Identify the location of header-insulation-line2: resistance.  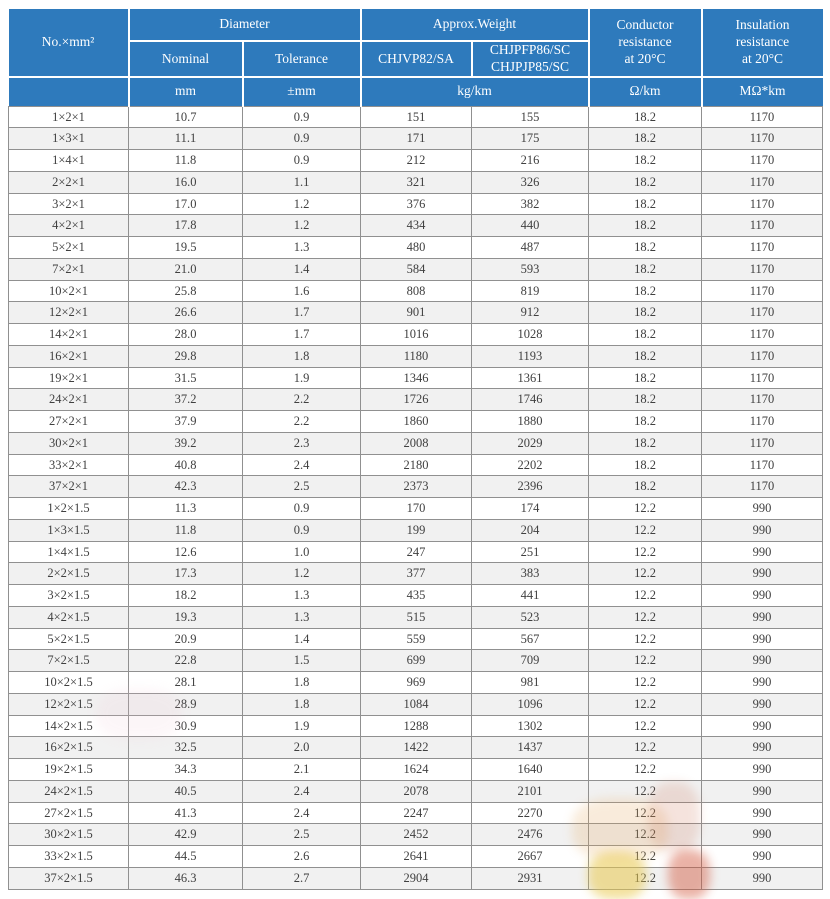
(762, 42).